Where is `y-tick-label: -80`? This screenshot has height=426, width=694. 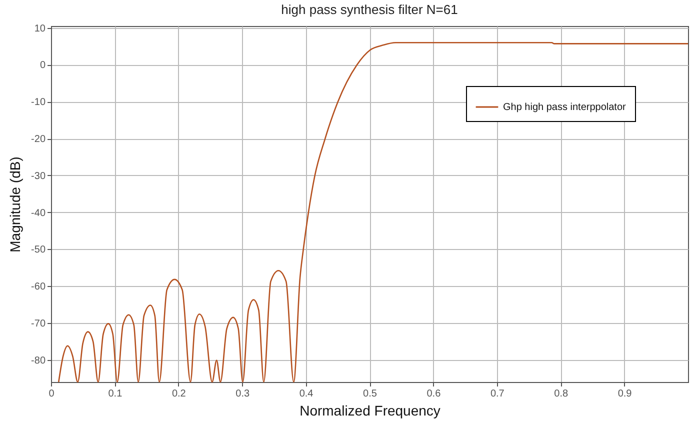
y-tick-label: -80 is located at coordinates (38, 360).